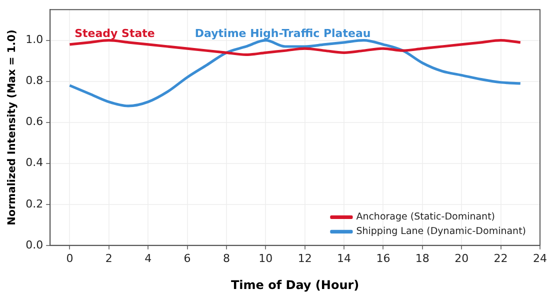  Describe the element at coordinates (35, 245) in the screenshot. I see `y-tick-label: 0.0` at that location.